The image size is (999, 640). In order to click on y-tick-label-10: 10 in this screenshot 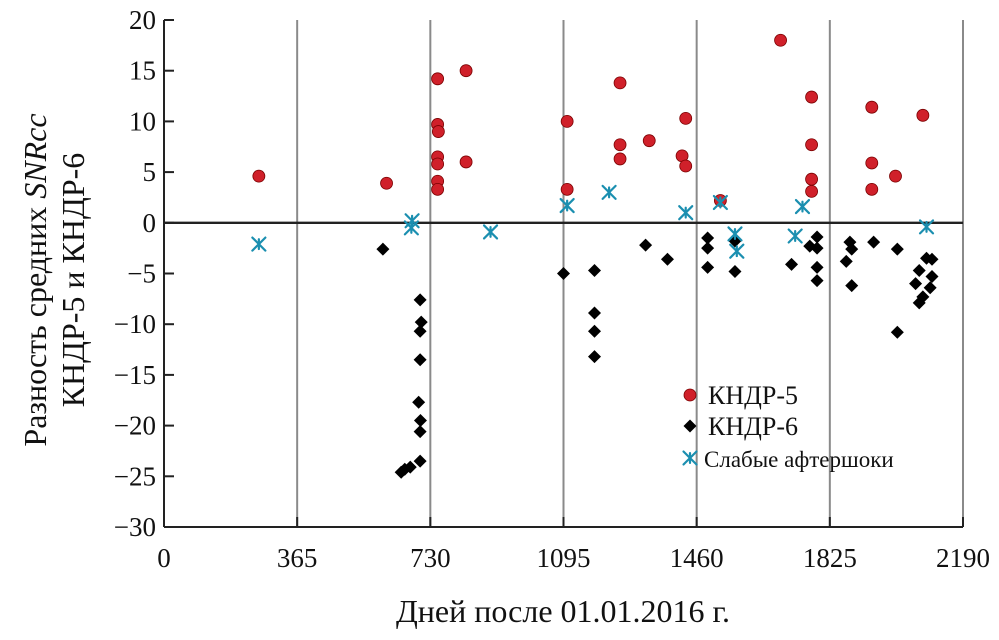, I will do `click(142, 121)`.